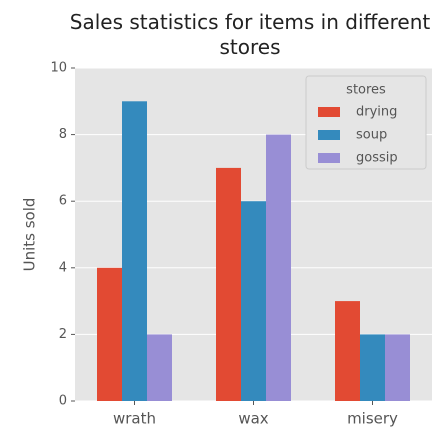  What do you see at coordinates (134, 419) in the screenshot?
I see `x-tick-label: wrath` at bounding box center [134, 419].